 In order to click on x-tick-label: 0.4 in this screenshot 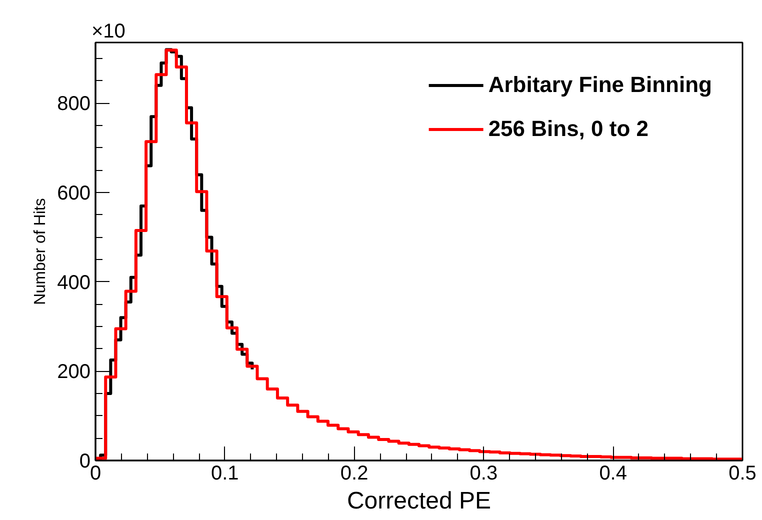, I will do `click(613, 473)`.